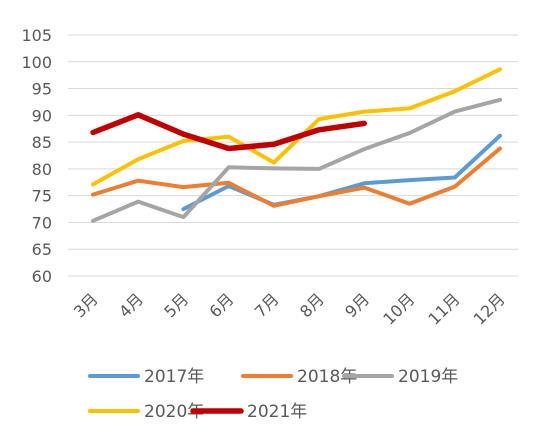  What do you see at coordinates (428, 377) in the screenshot?
I see `legend-label: 2019年` at bounding box center [428, 377].